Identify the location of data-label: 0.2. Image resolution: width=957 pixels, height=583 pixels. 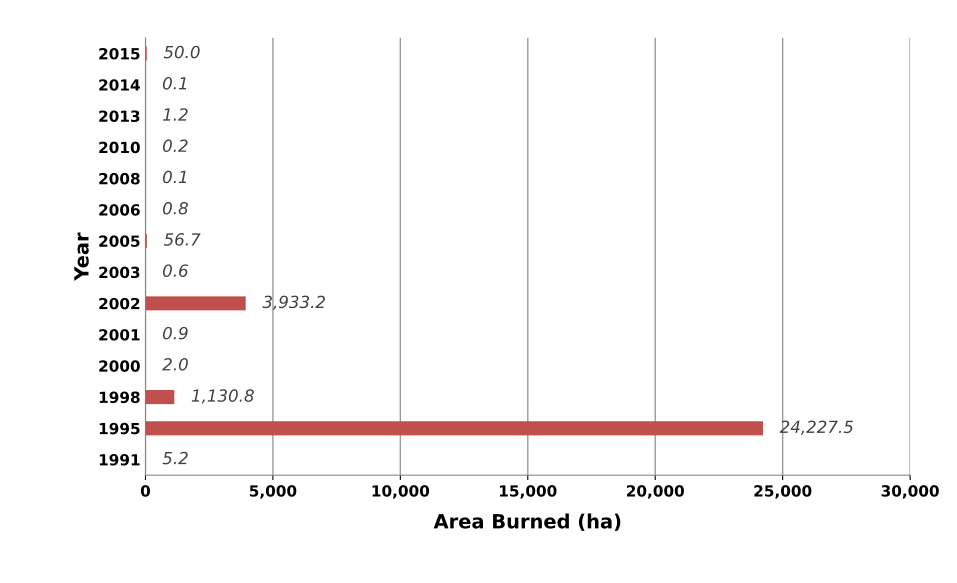
(175, 145).